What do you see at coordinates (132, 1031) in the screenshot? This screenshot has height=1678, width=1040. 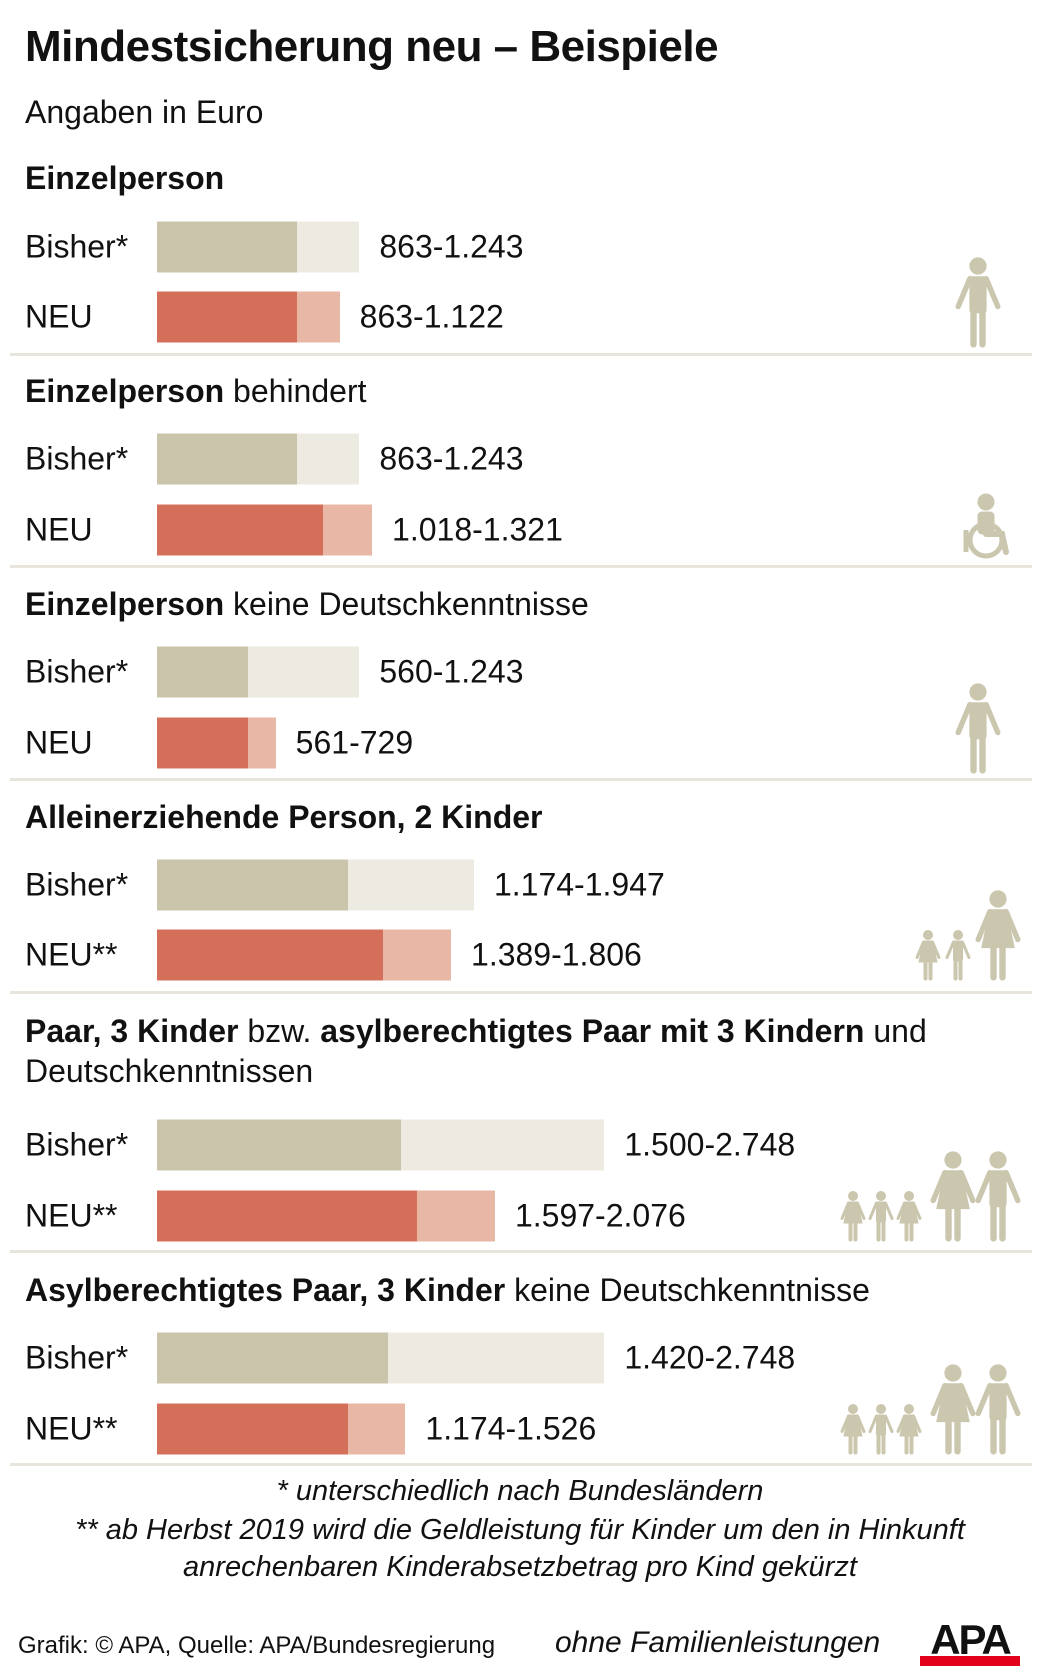 I see `header-segment: Paar, 3 Kinder` at bounding box center [132, 1031].